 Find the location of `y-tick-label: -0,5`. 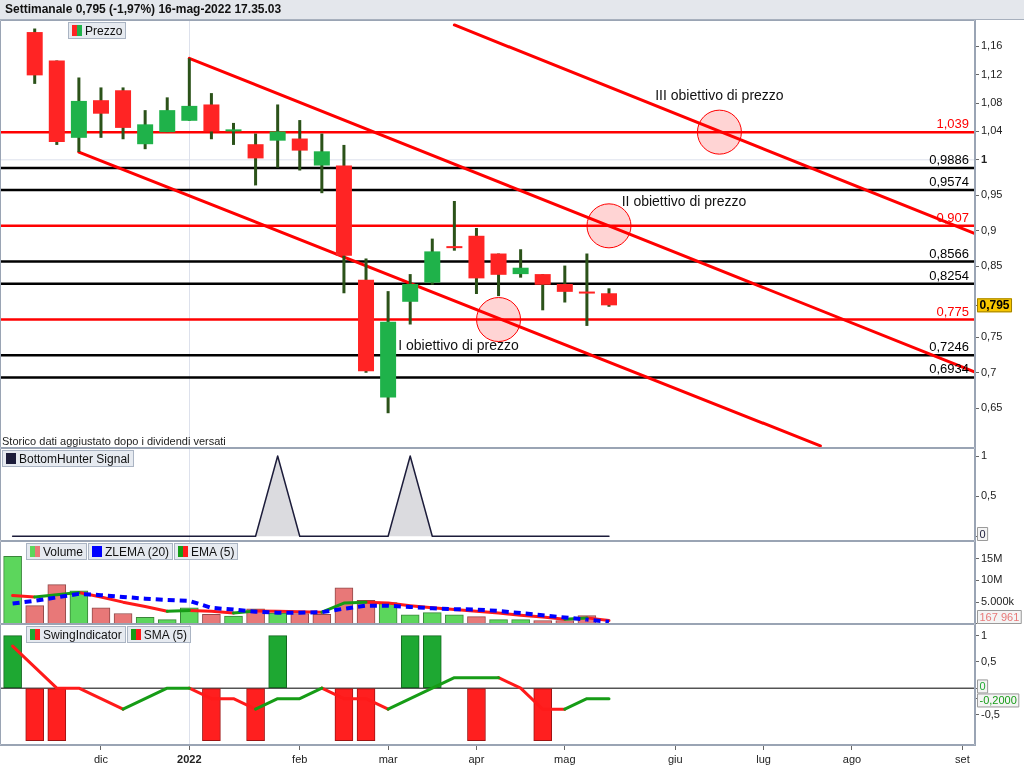

y-tick-label: -0,5 is located at coordinates (990, 713).